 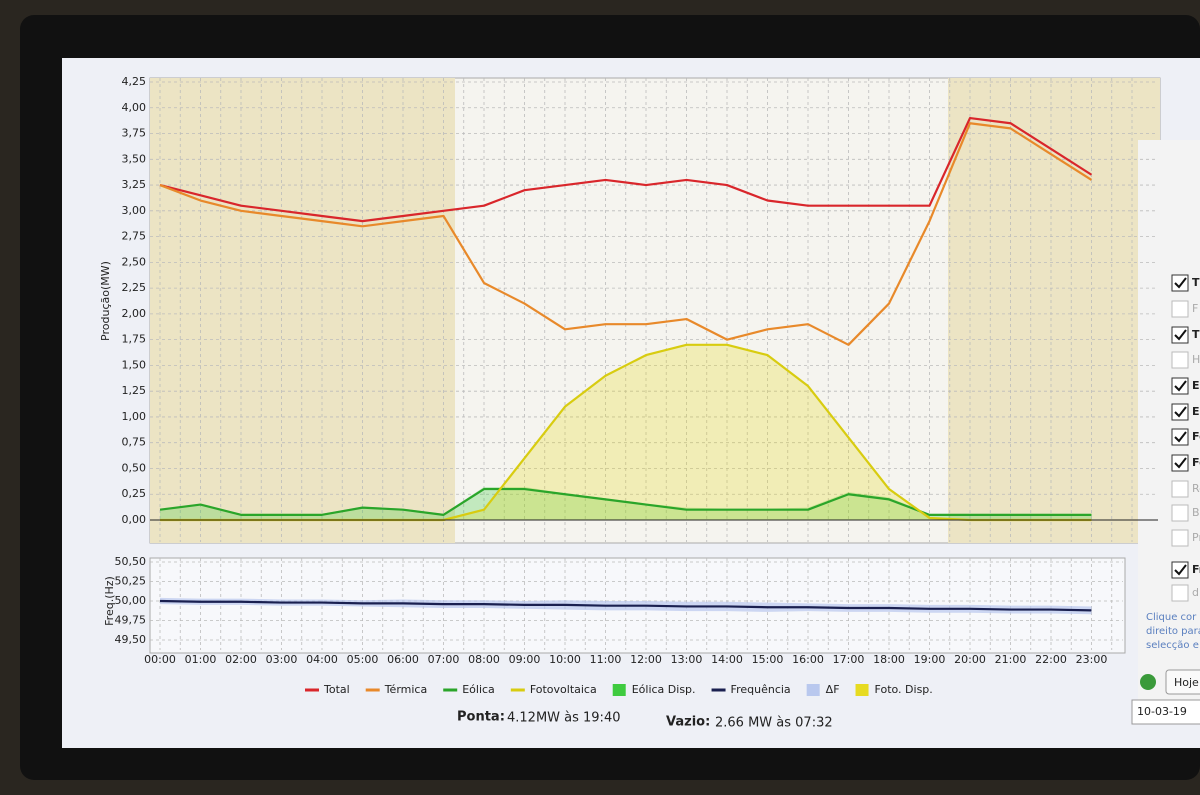 I want to click on option-label: Fo, so click(x=1196, y=436).